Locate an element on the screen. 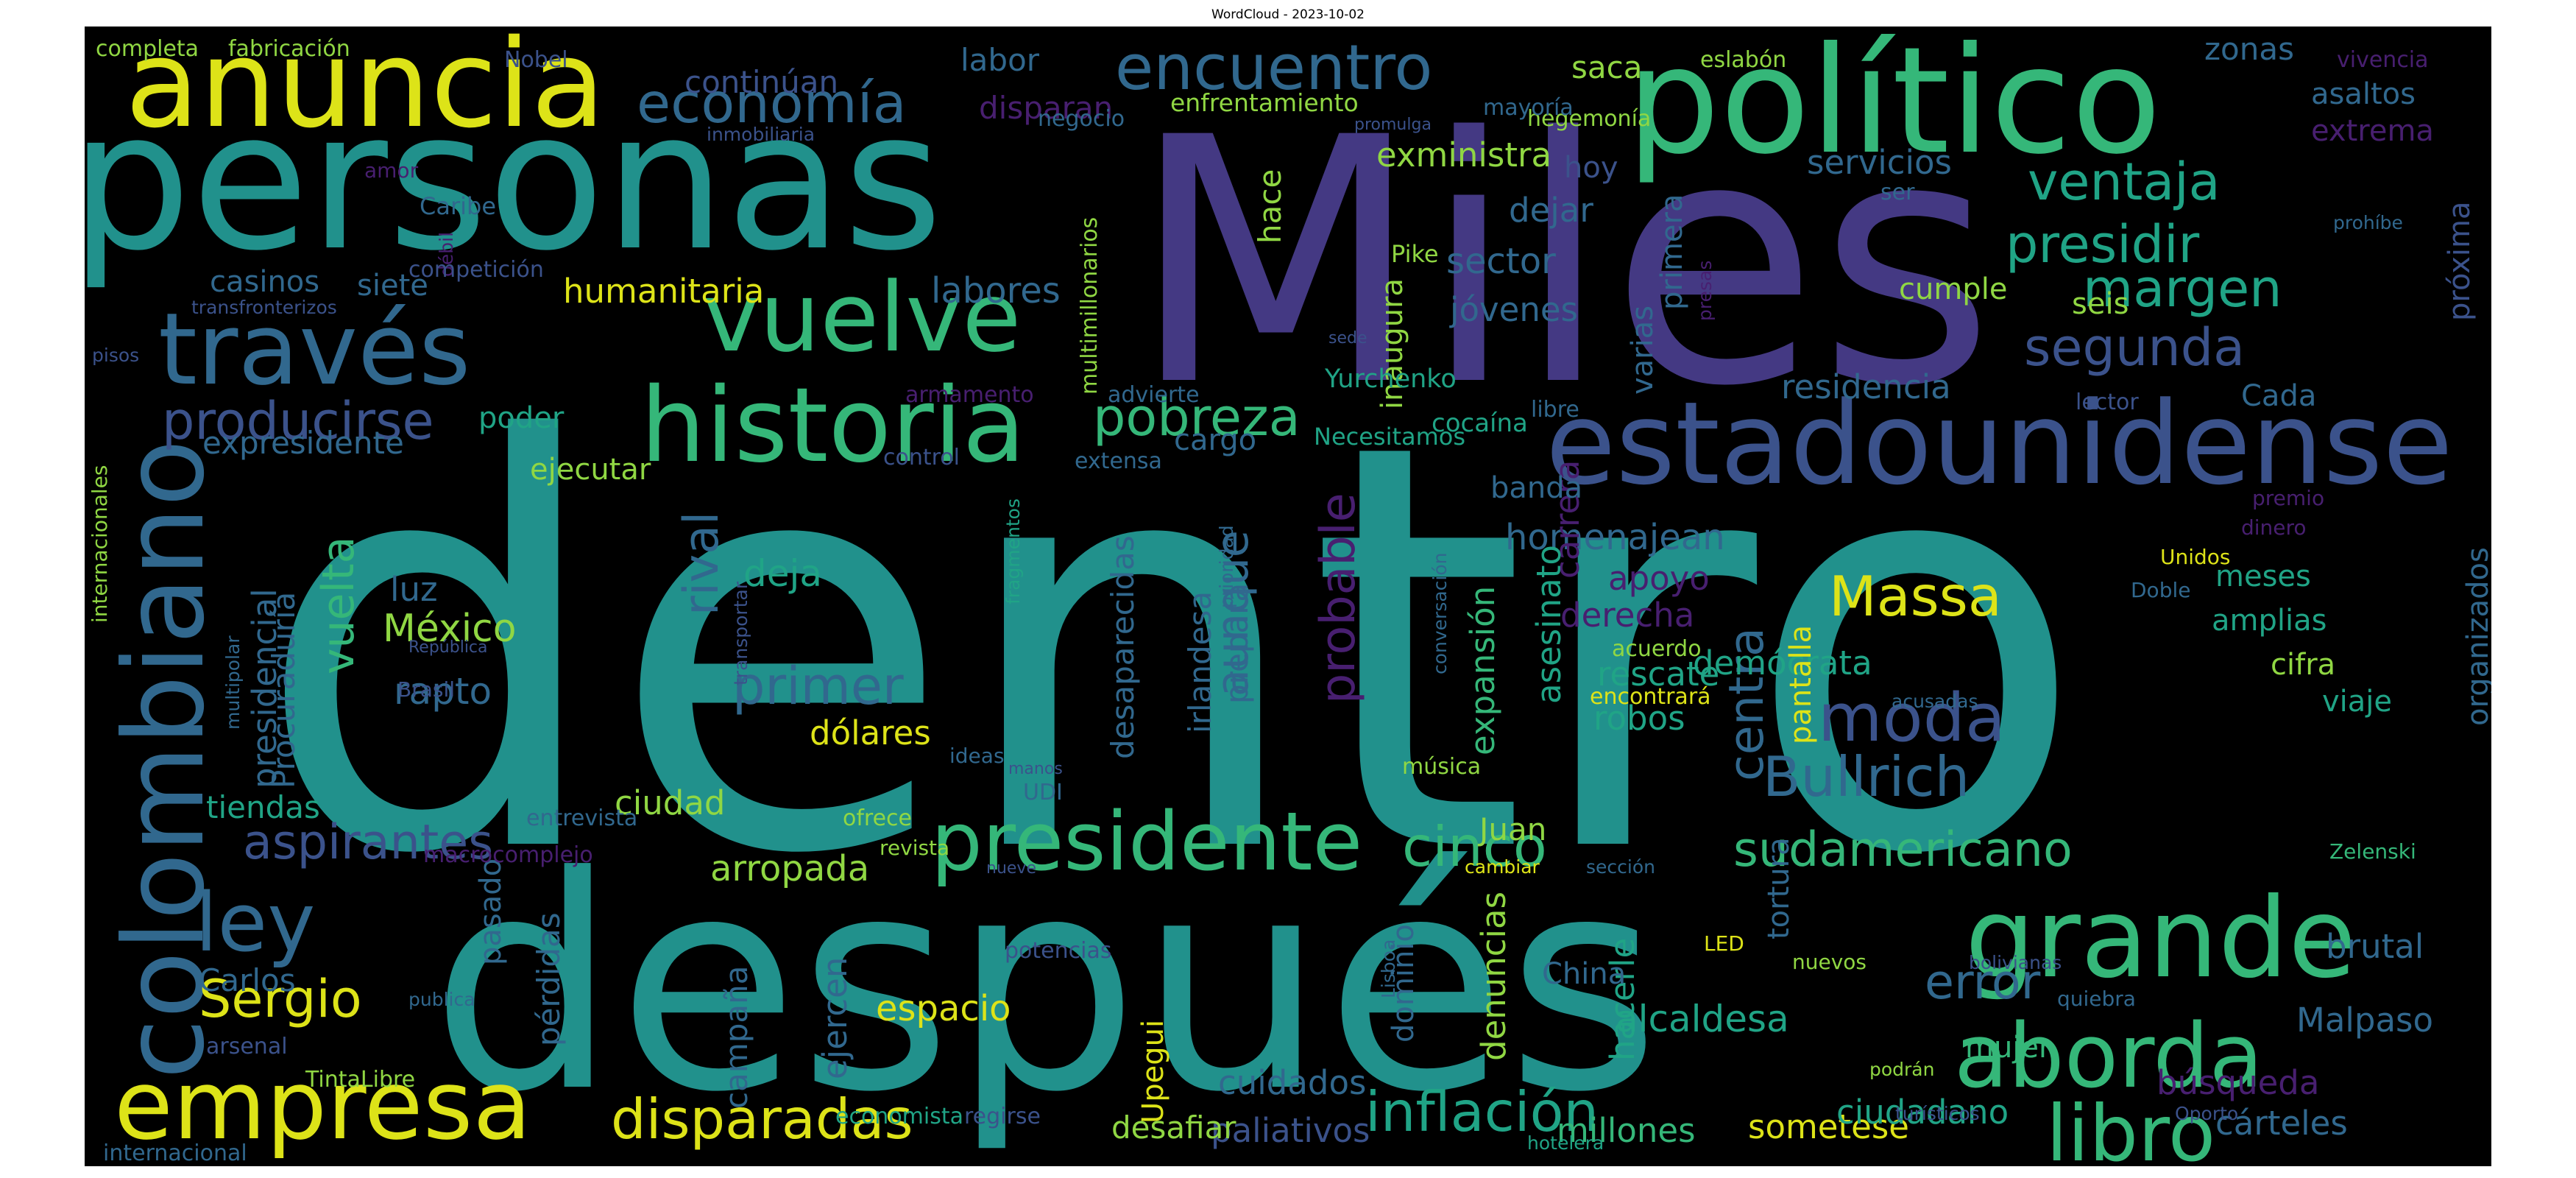 The image size is (2576, 1178). word-negocio: negocio is located at coordinates (1081, 119).